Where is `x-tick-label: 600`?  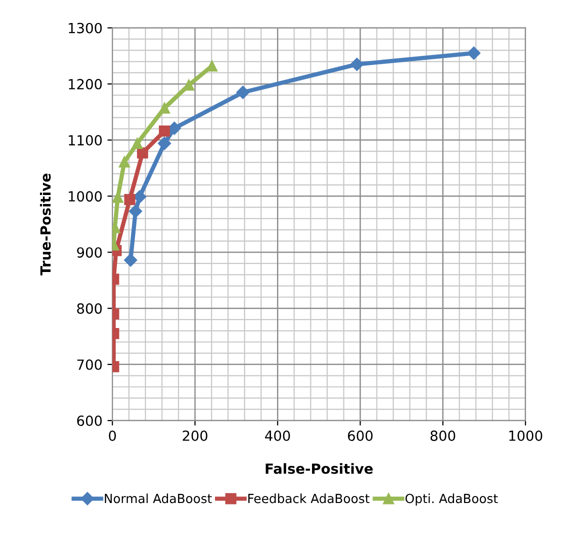
x-tick-label: 600 is located at coordinates (360, 436).